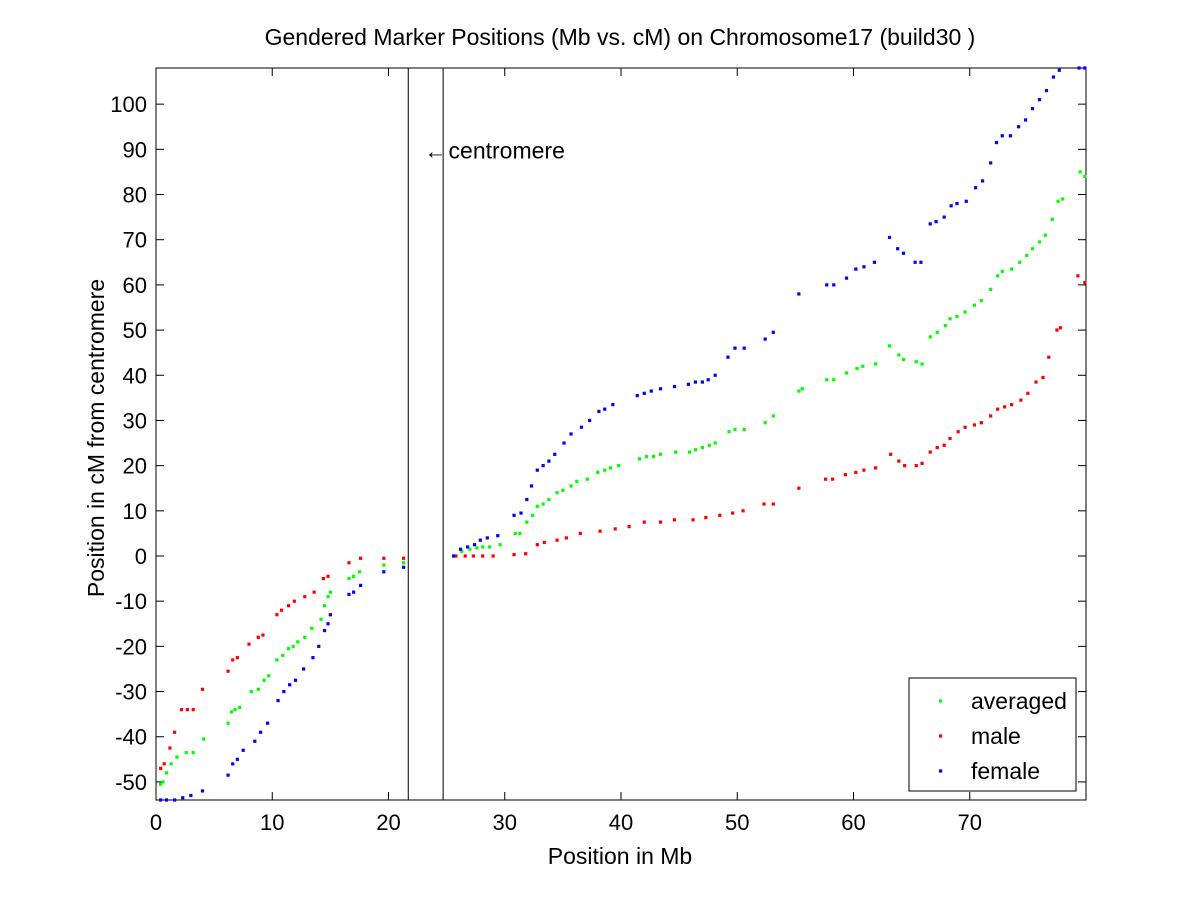  Describe the element at coordinates (135, 285) in the screenshot. I see `y-tick-label: 60` at that location.